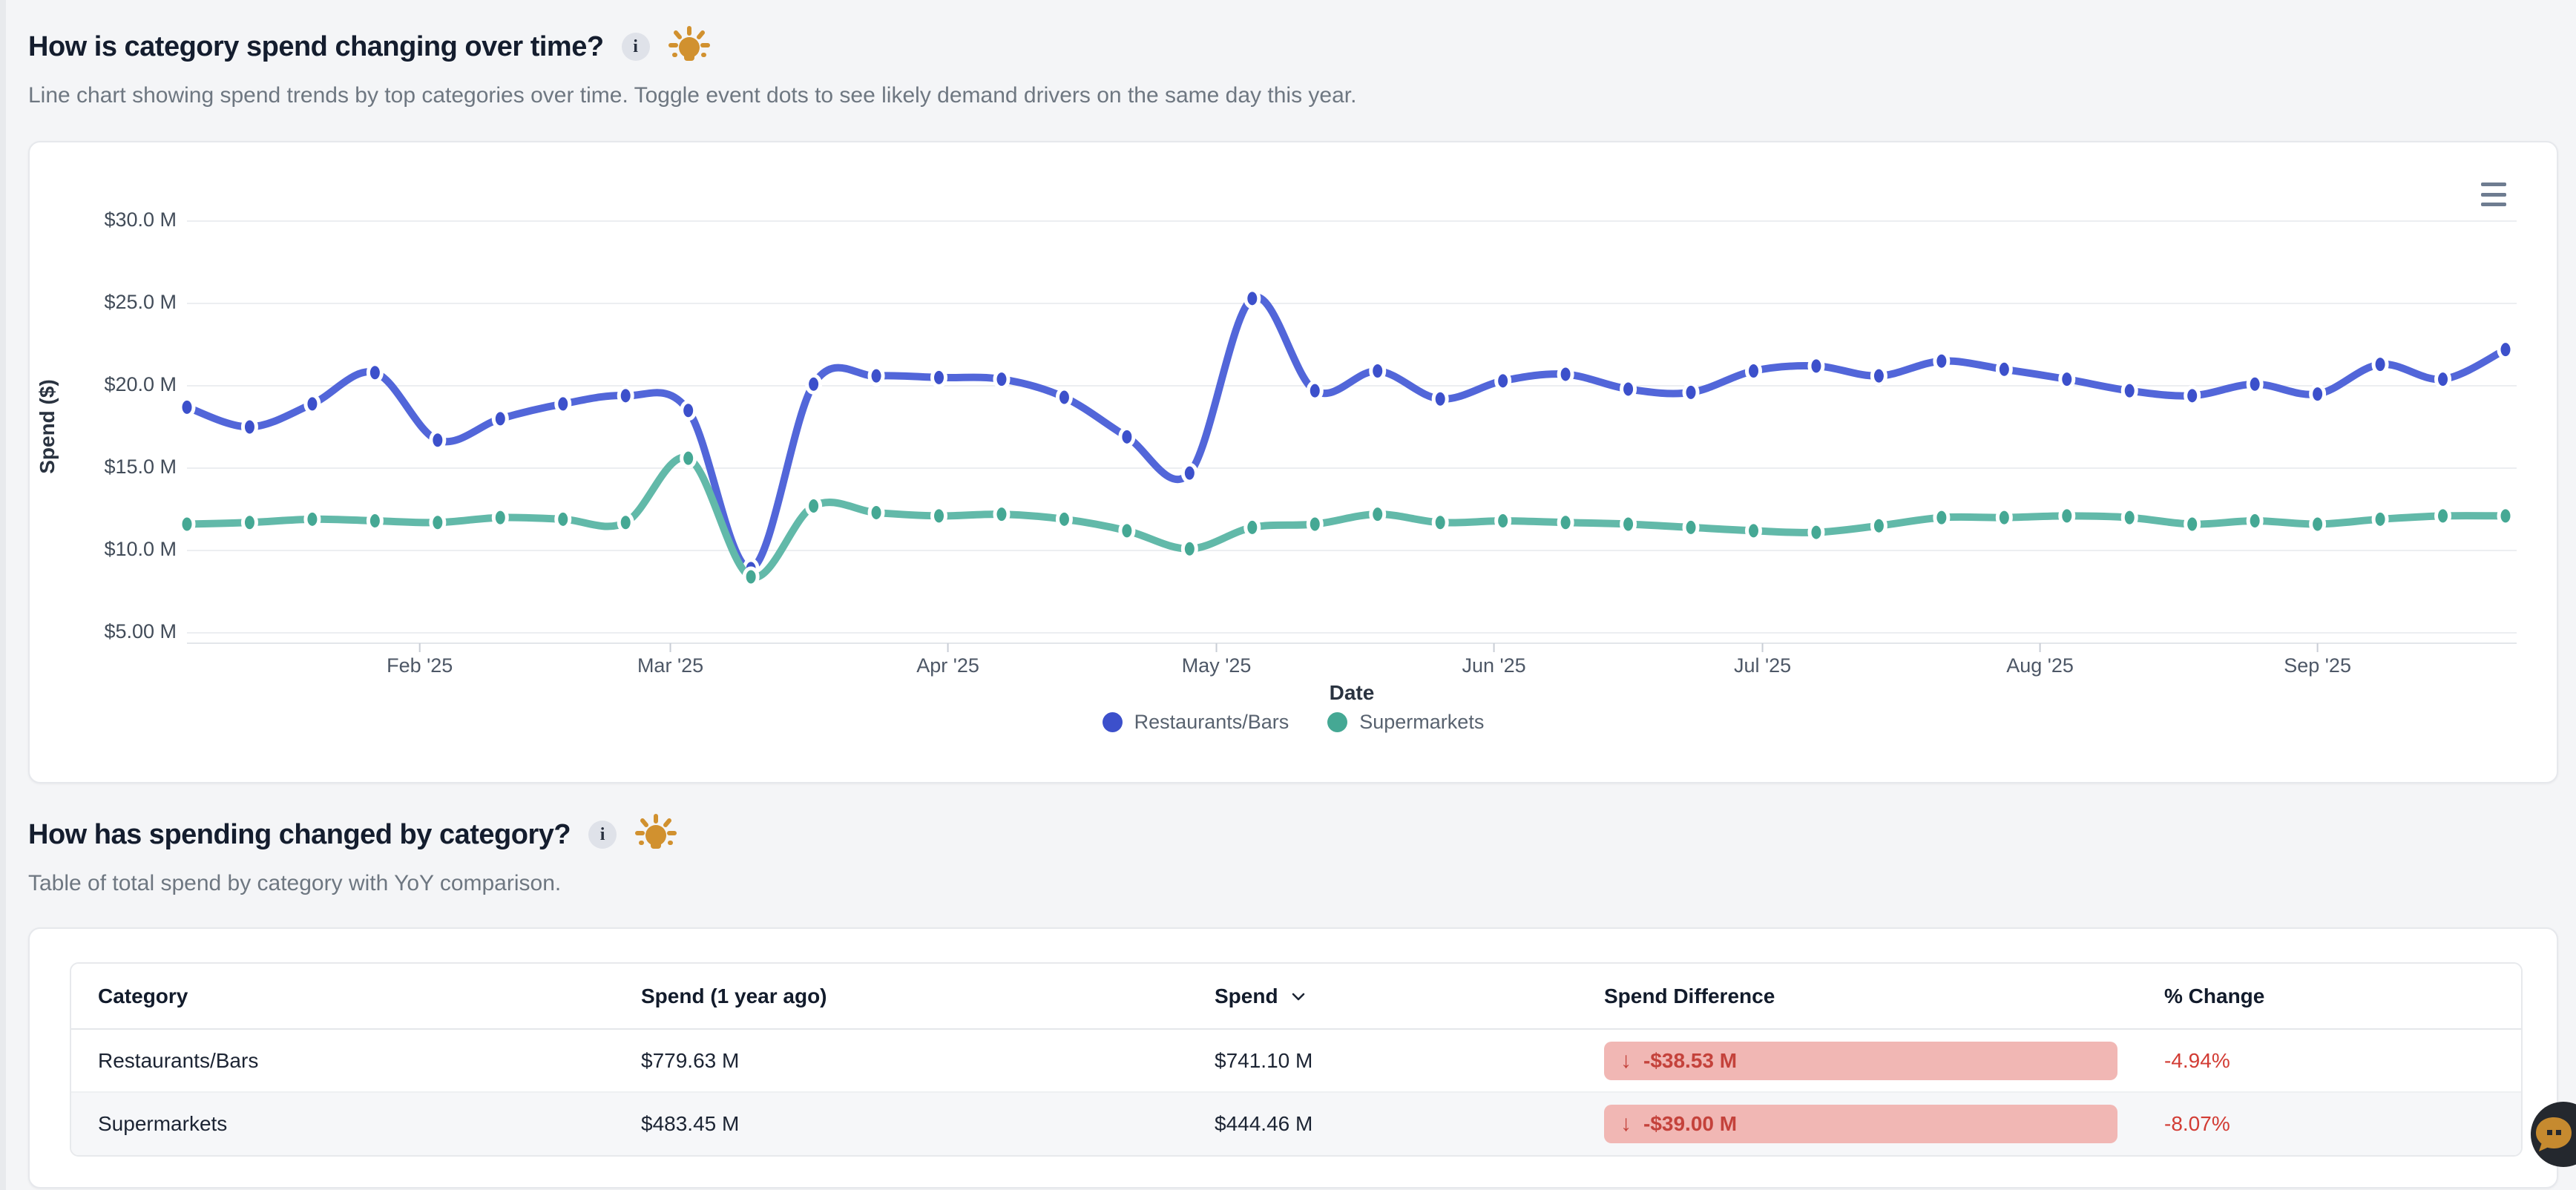 This screenshot has width=2576, height=1190. I want to click on chart-context-menu-icon, so click(2496, 194).